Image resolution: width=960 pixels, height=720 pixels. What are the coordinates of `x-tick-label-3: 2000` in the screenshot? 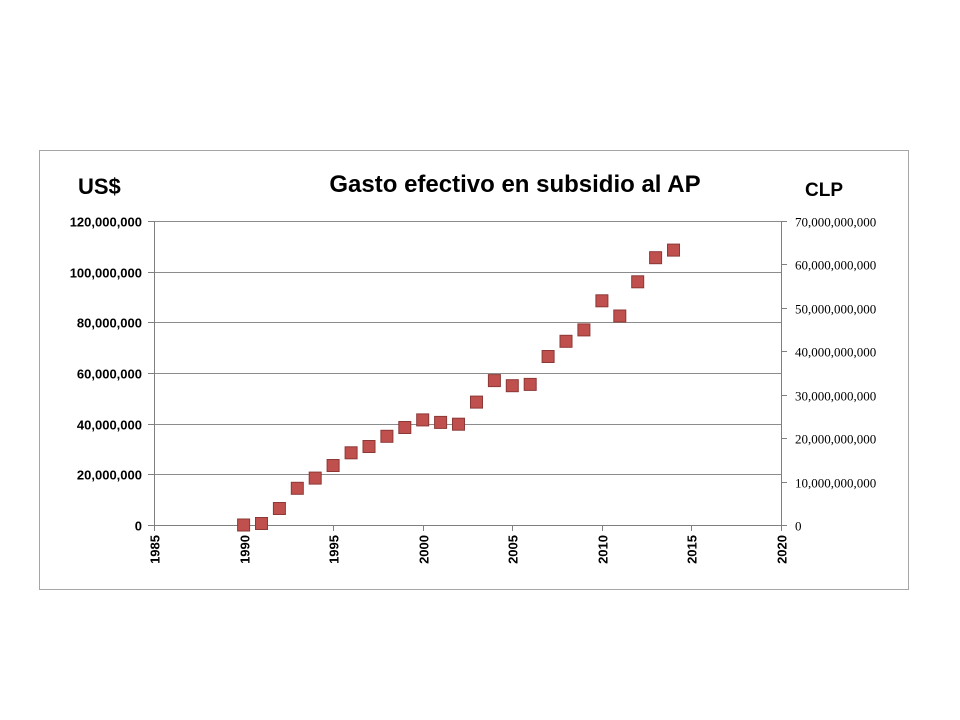 It's located at (424, 549).